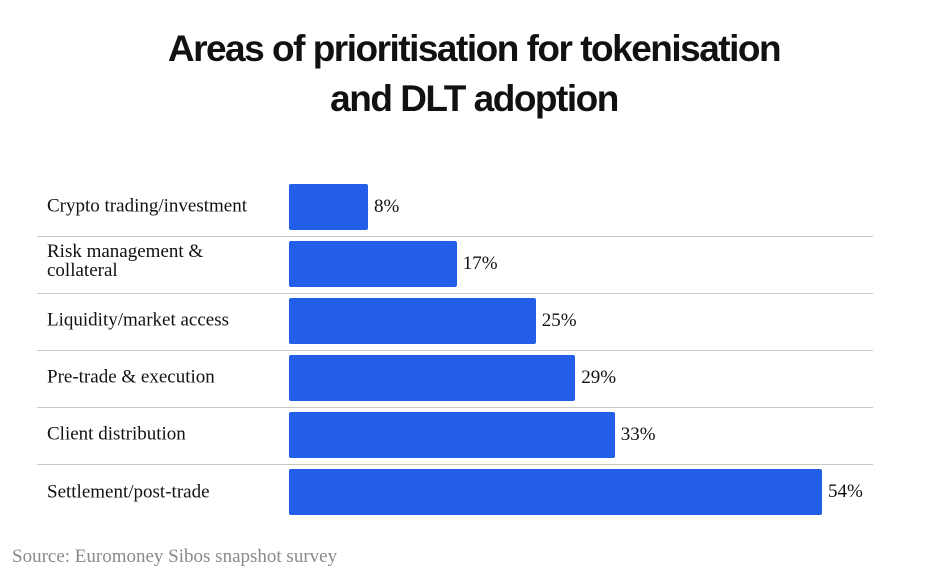 The image size is (948, 588). I want to click on category-label: Liquidity/market access, so click(138, 320).